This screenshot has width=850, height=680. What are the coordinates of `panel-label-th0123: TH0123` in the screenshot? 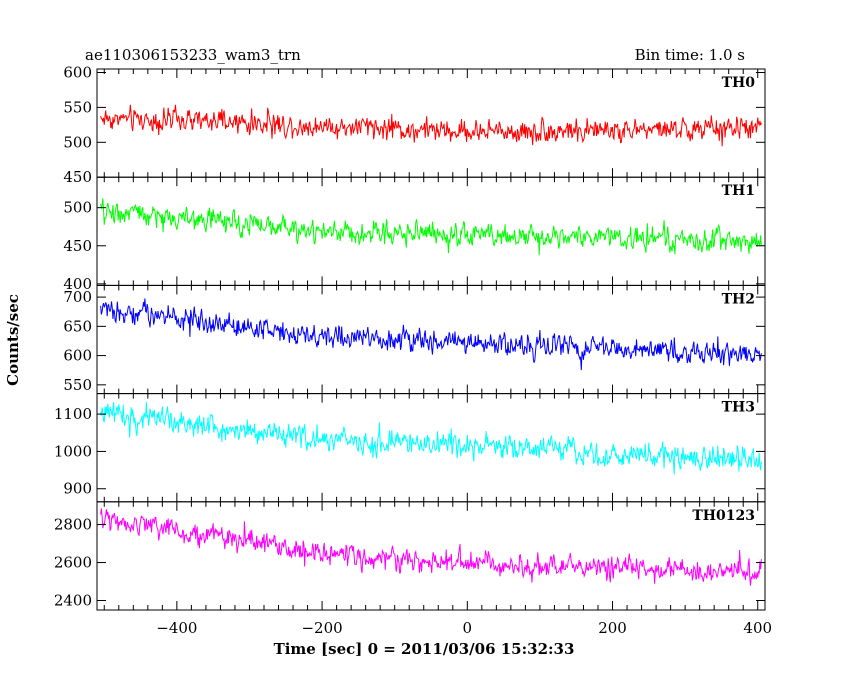 It's located at (723, 516).